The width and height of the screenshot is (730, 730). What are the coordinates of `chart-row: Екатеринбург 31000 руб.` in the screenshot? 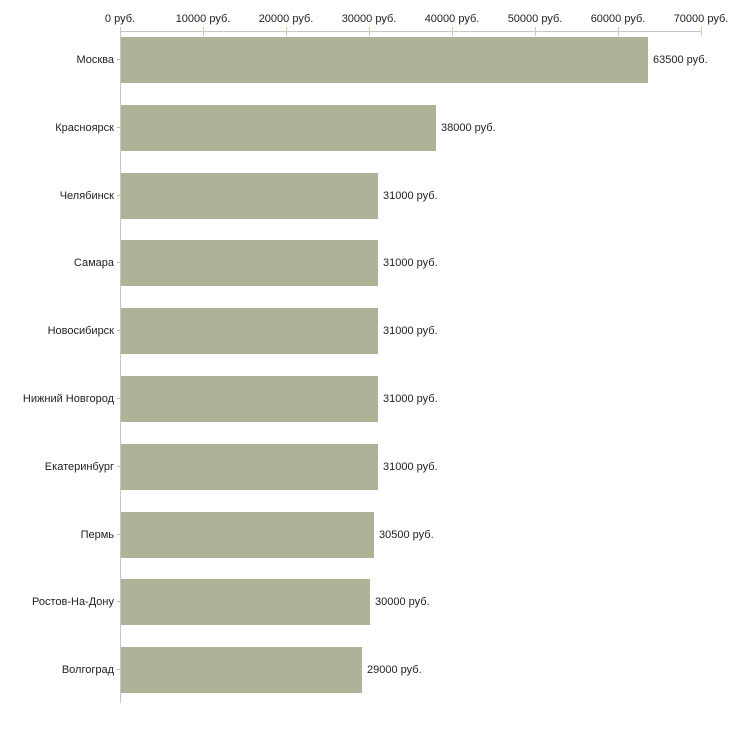 It's located at (365, 466).